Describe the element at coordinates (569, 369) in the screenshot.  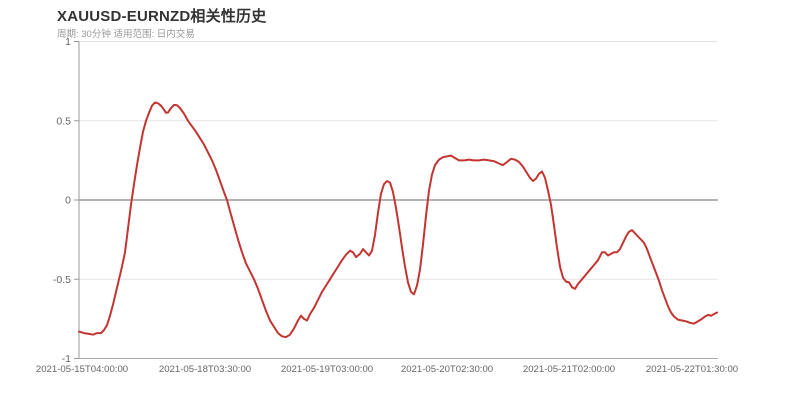
I see `x-axis-label: 2021-05-21T02:00:00` at that location.